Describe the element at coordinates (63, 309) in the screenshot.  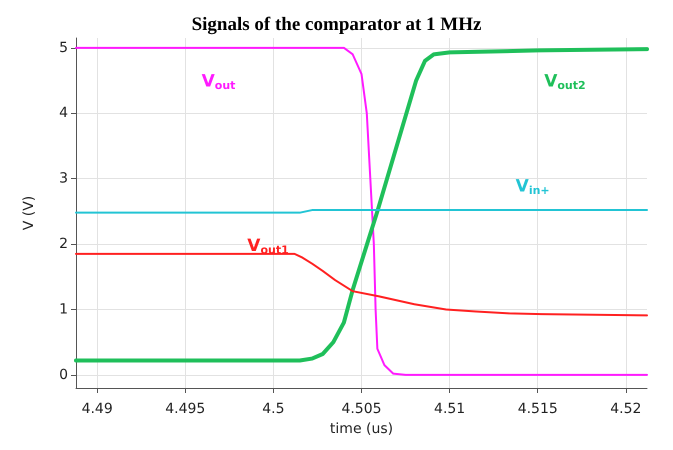
I see `y-tick-label: 1` at that location.